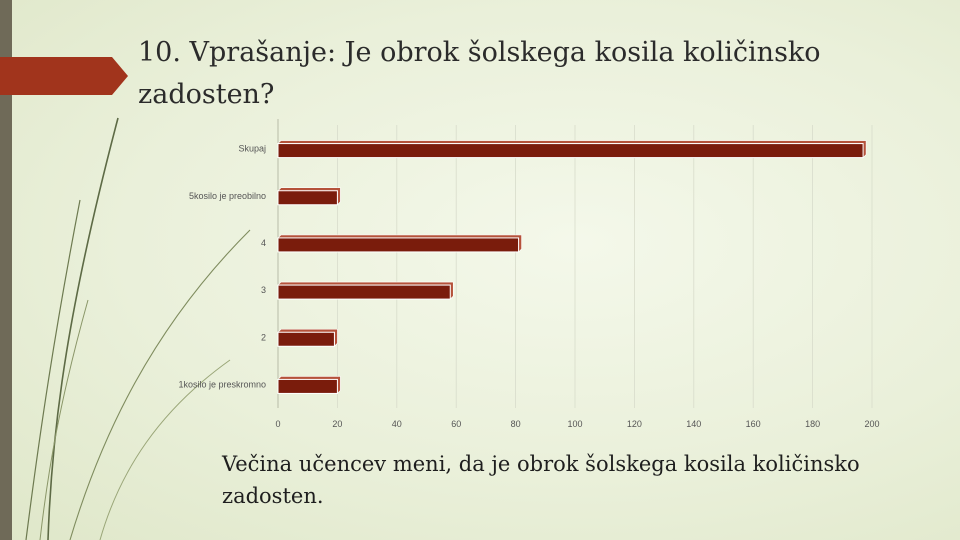 The height and width of the screenshot is (540, 960). I want to click on x-tick-label: 180, so click(812, 424).